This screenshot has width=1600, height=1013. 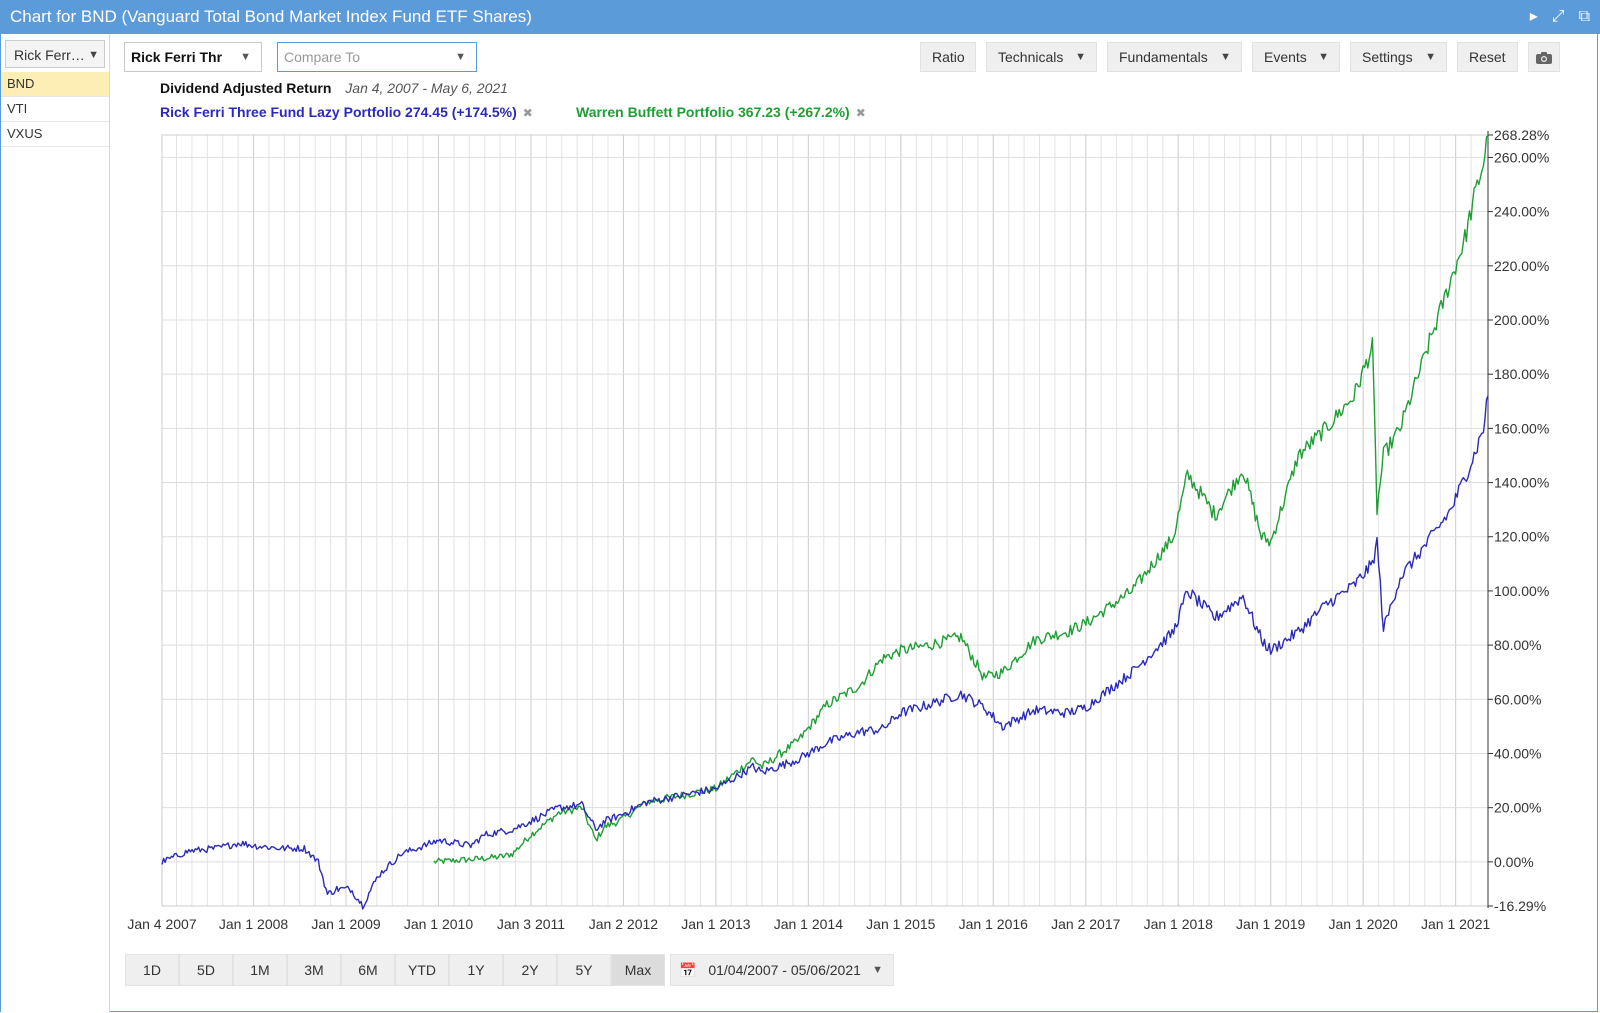 I want to click on x-tick-label: Jan 2 2017, so click(x=1085, y=924).